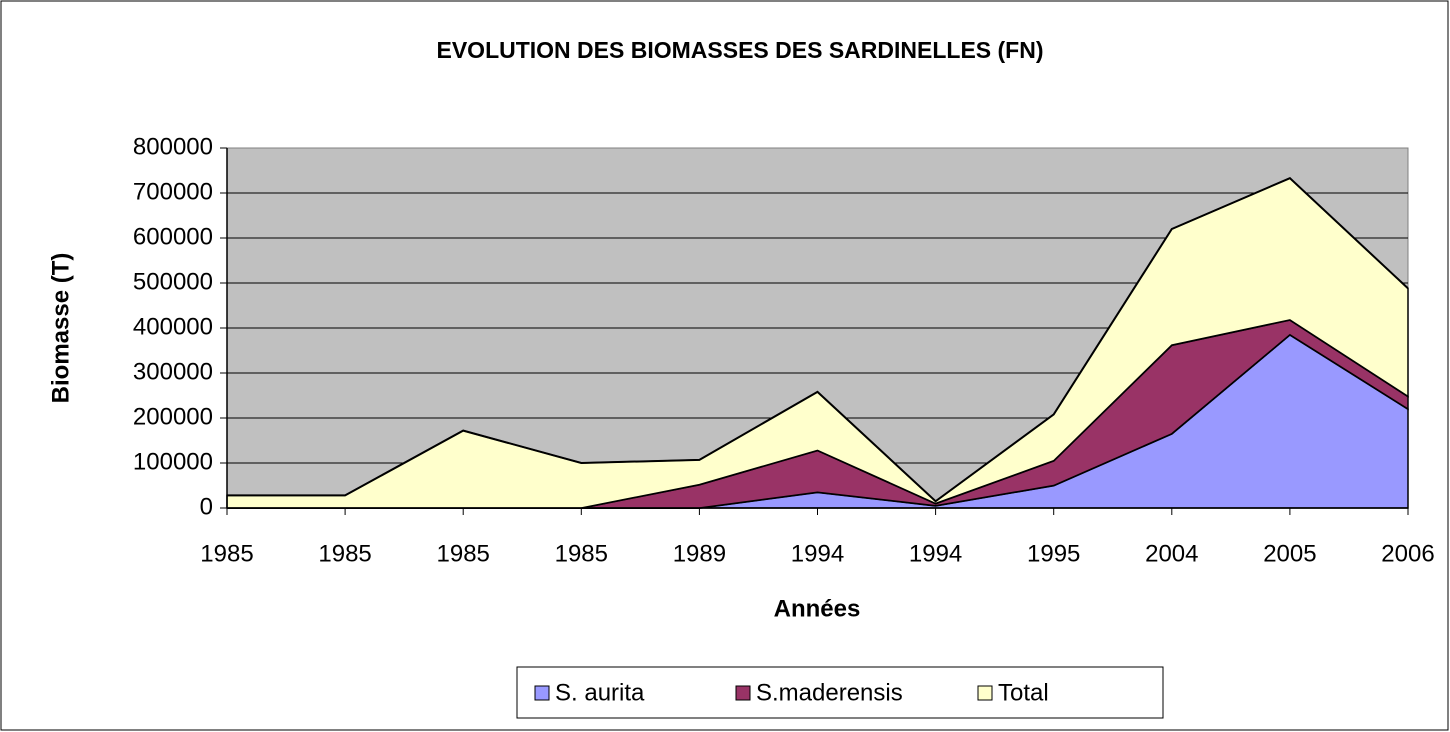 The height and width of the screenshot is (732, 1450). What do you see at coordinates (829, 692) in the screenshot?
I see `legend-label: S.maderensis` at bounding box center [829, 692].